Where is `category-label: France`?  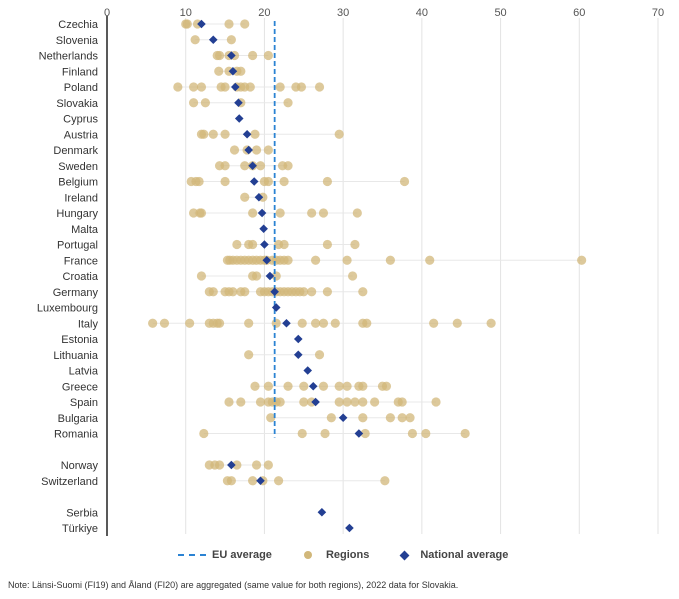
category-label: France is located at coordinates (81, 261).